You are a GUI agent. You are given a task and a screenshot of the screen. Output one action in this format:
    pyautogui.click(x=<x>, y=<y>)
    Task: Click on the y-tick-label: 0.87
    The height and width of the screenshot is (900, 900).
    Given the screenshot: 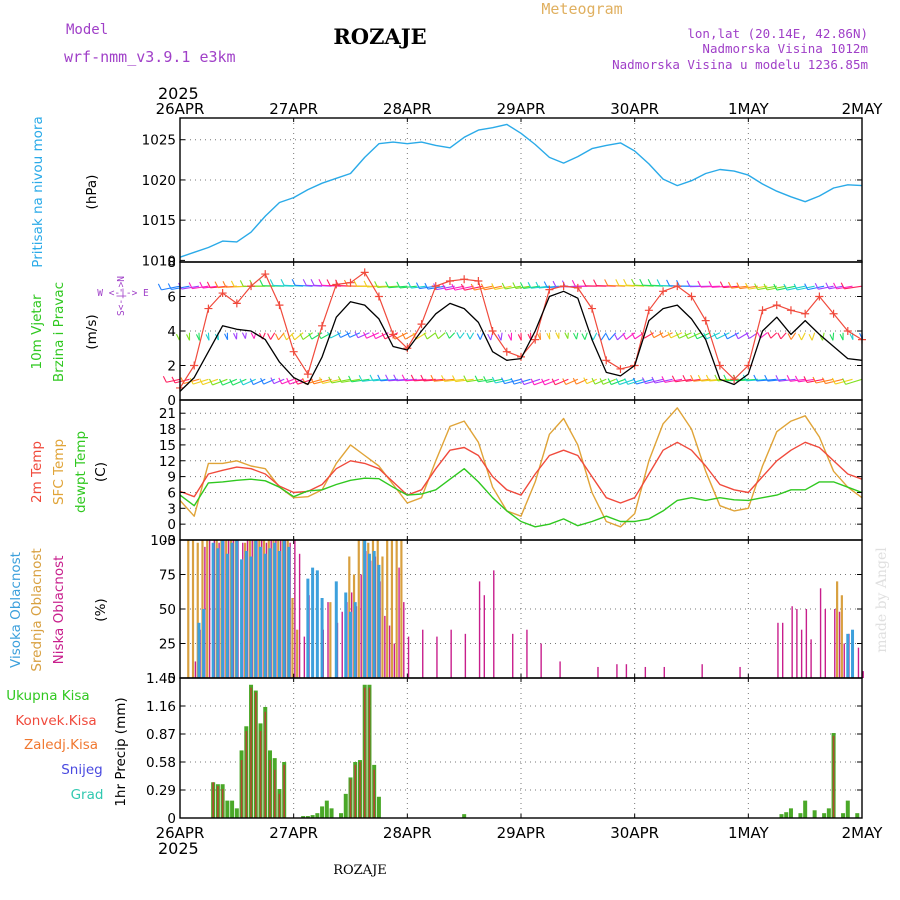 What is the action you would take?
    pyautogui.click(x=161, y=735)
    